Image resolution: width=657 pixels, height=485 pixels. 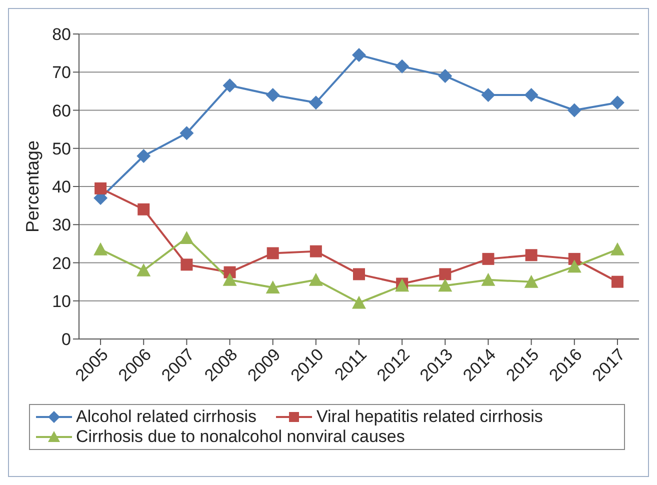 What do you see at coordinates (61, 301) in the screenshot?
I see `y-tick-label: 10` at bounding box center [61, 301].